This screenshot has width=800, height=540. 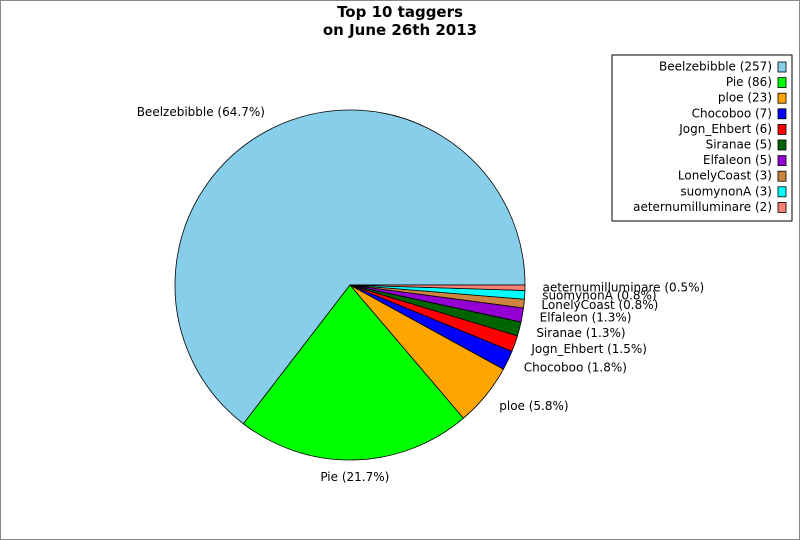 What do you see at coordinates (702, 138) in the screenshot?
I see `legend-box` at bounding box center [702, 138].